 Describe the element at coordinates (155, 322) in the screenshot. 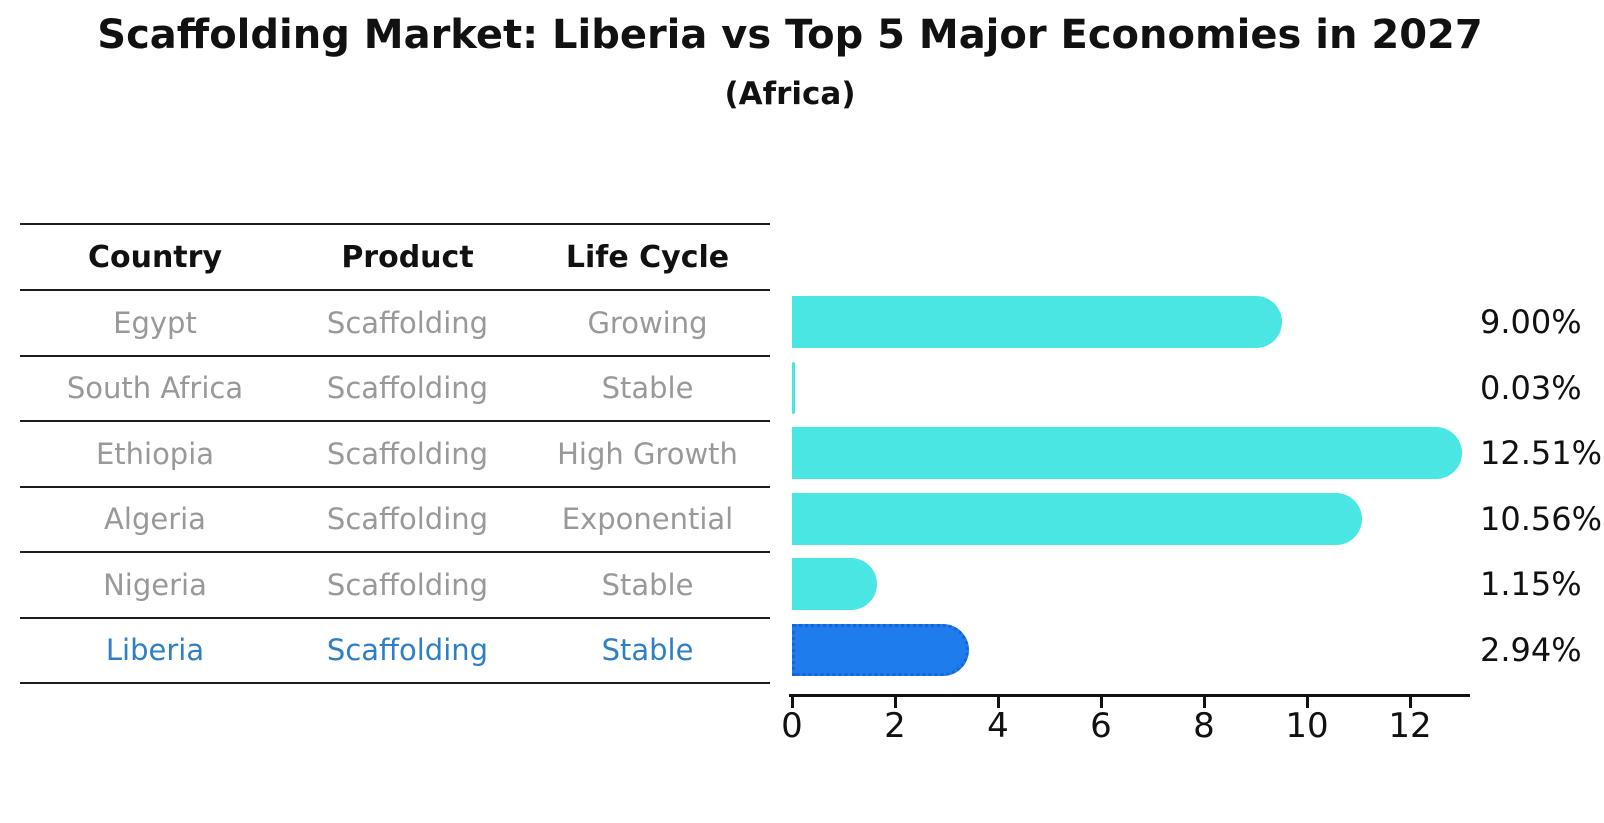

I see `table-cell-country: Egypt` at that location.